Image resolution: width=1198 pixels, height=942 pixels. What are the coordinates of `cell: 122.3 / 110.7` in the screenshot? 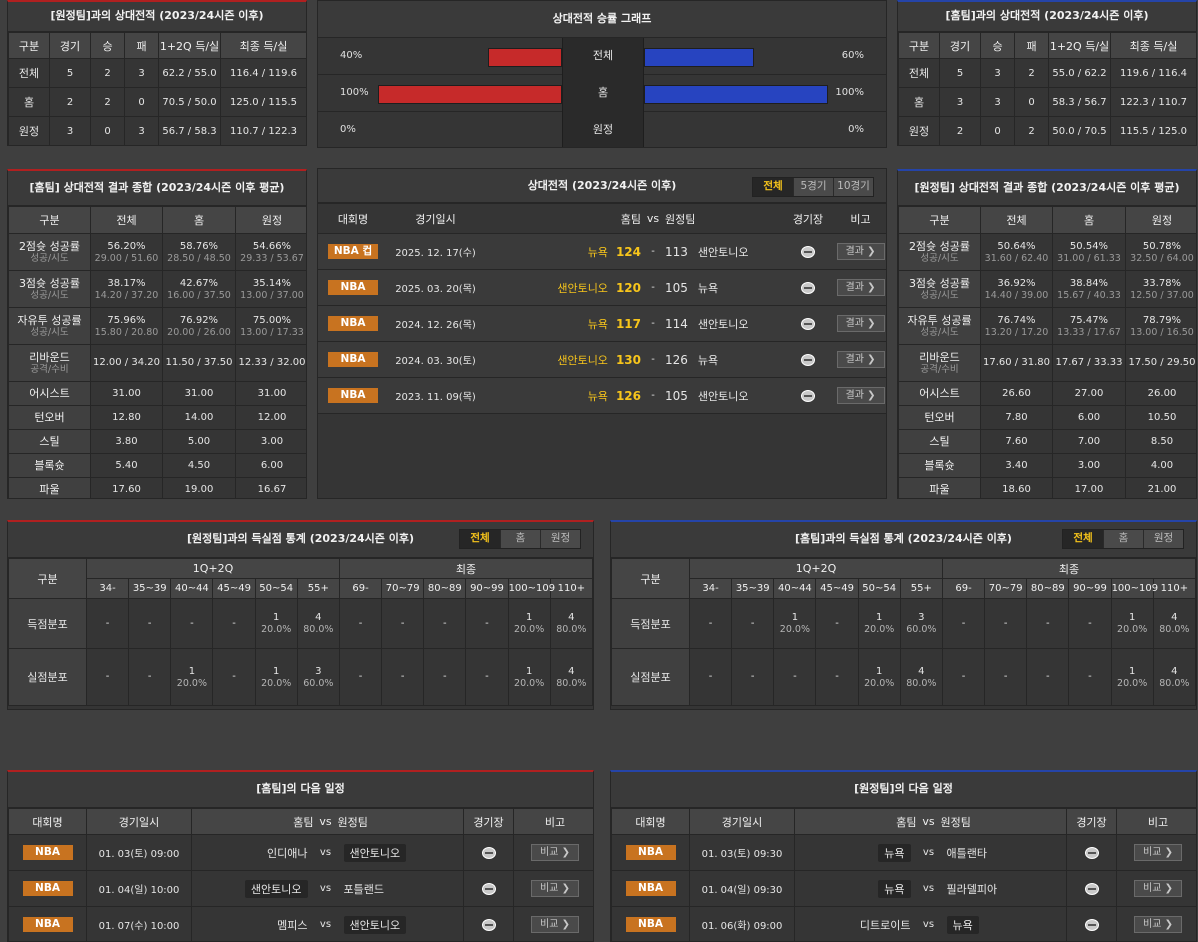 It's located at (1153, 102).